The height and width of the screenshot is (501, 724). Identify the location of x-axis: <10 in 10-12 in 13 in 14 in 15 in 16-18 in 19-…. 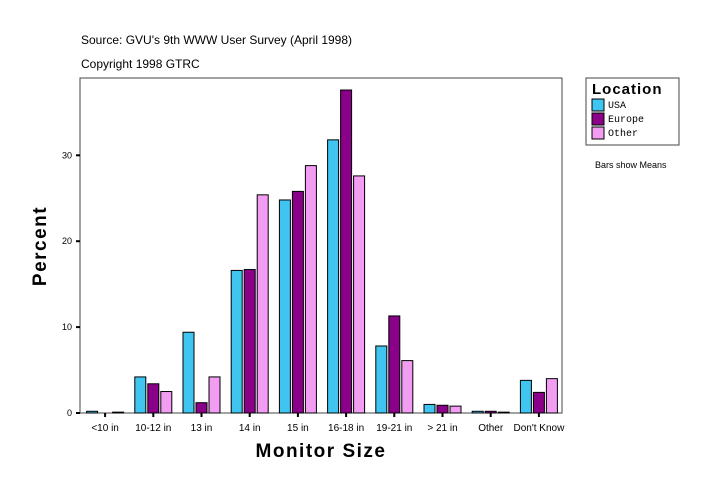
(328, 423).